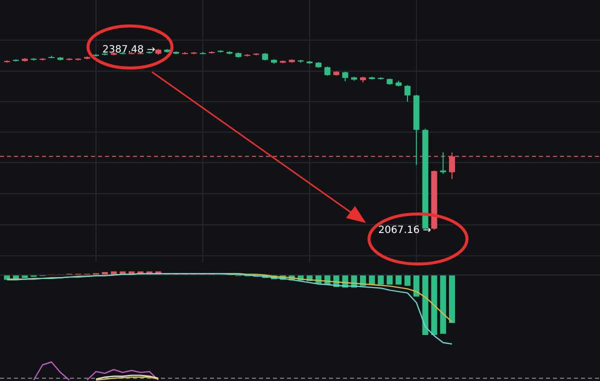  Describe the element at coordinates (129, 50) in the screenshot. I see `annotation: 2387.48 →` at that location.